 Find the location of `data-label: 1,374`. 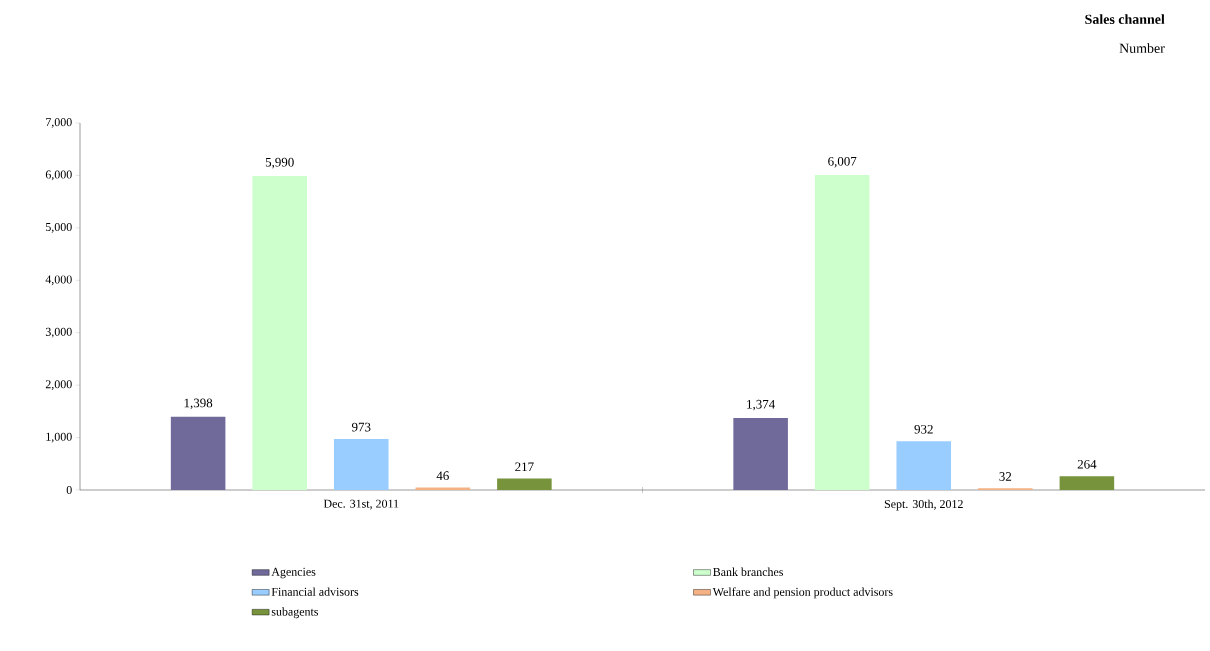

data-label: 1,374 is located at coordinates (761, 405).